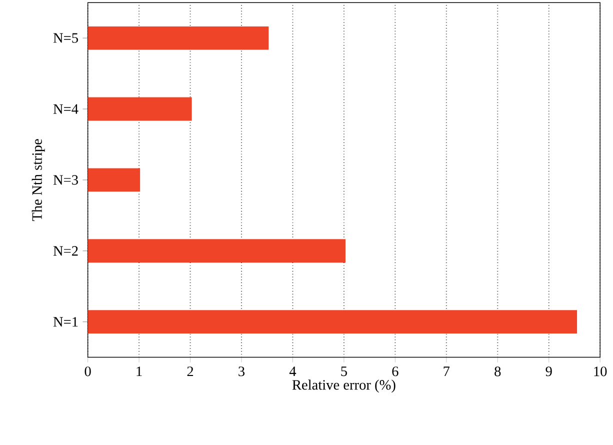 This screenshot has height=445, width=613. Describe the element at coordinates (241, 371) in the screenshot. I see `x-tick-label: 3` at that location.